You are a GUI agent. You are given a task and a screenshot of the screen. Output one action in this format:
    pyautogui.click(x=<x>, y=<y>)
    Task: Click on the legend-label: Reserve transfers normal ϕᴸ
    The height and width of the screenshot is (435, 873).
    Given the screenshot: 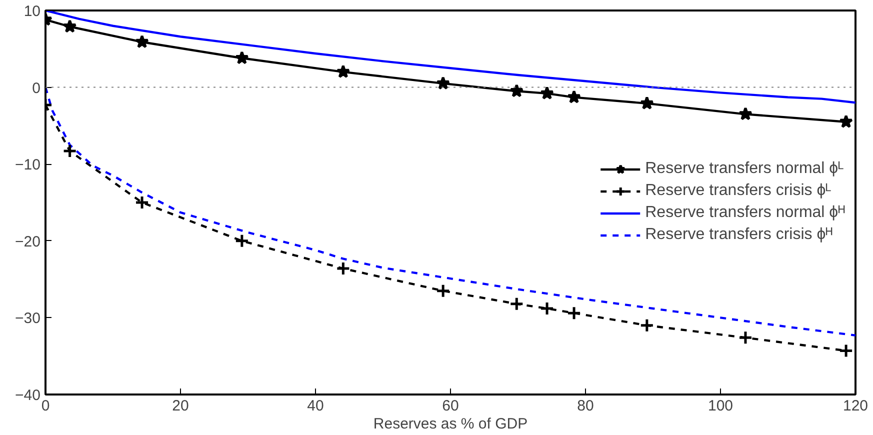 What is the action you would take?
    pyautogui.click(x=744, y=169)
    